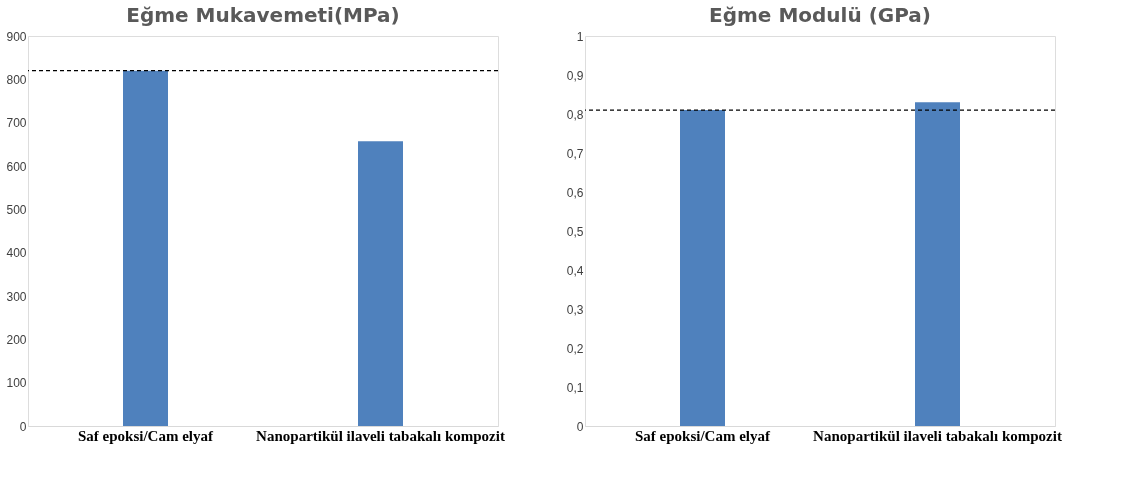 This screenshot has height=488, width=1146. I want to click on y-tick-label: 0,7, so click(575, 153).